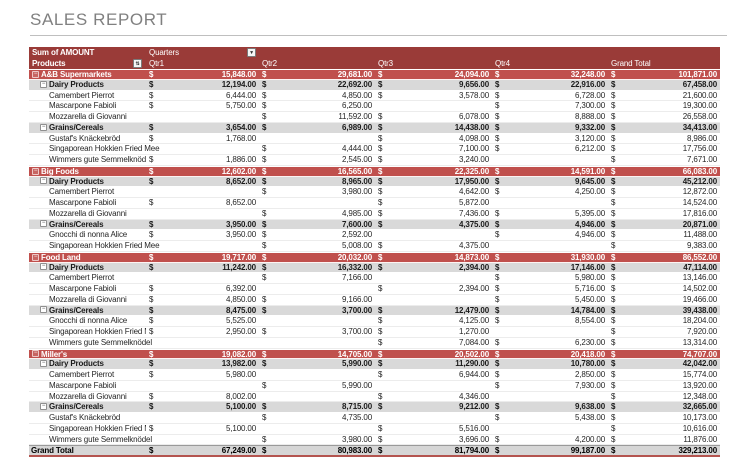 The width and height of the screenshot is (750, 476). What do you see at coordinates (550, 300) in the screenshot?
I see `value-cell: $5,450.00` at bounding box center [550, 300].